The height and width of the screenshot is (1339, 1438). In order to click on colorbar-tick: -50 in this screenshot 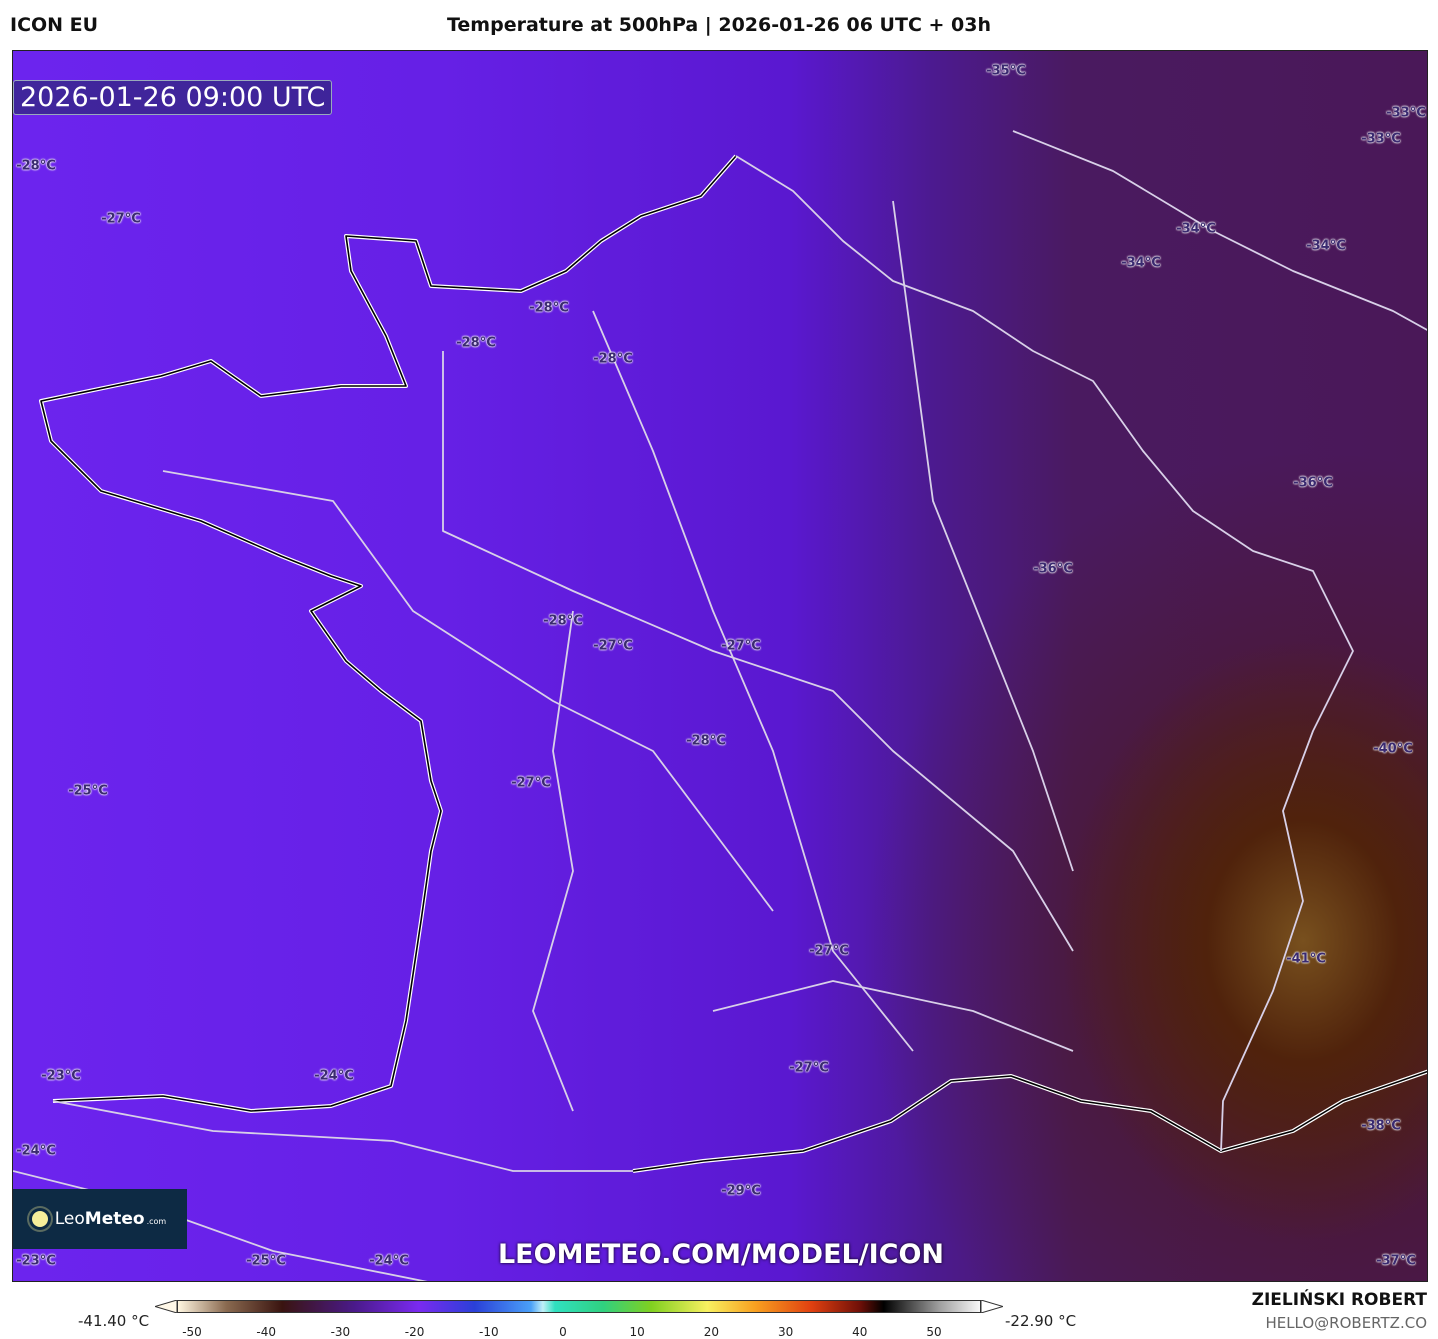, I will do `click(192, 1332)`.